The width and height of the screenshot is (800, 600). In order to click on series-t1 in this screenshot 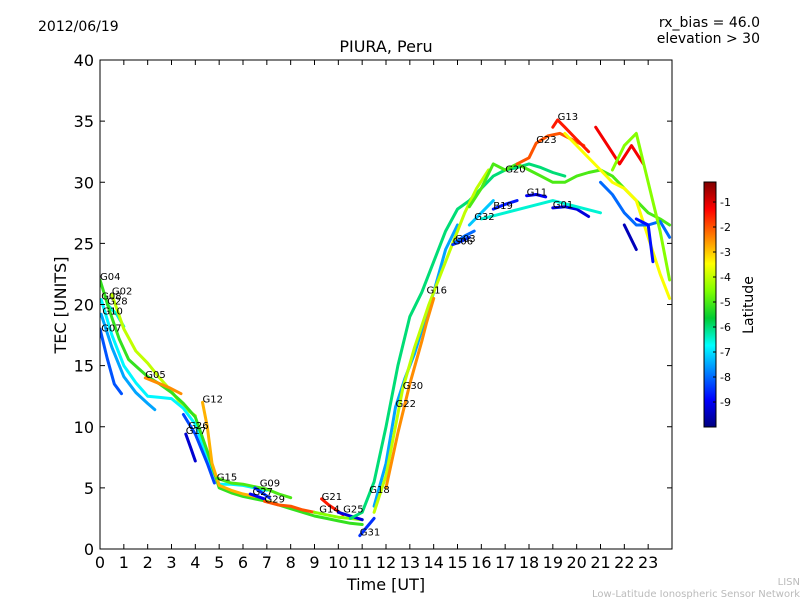, I will do `click(540, 210)`.